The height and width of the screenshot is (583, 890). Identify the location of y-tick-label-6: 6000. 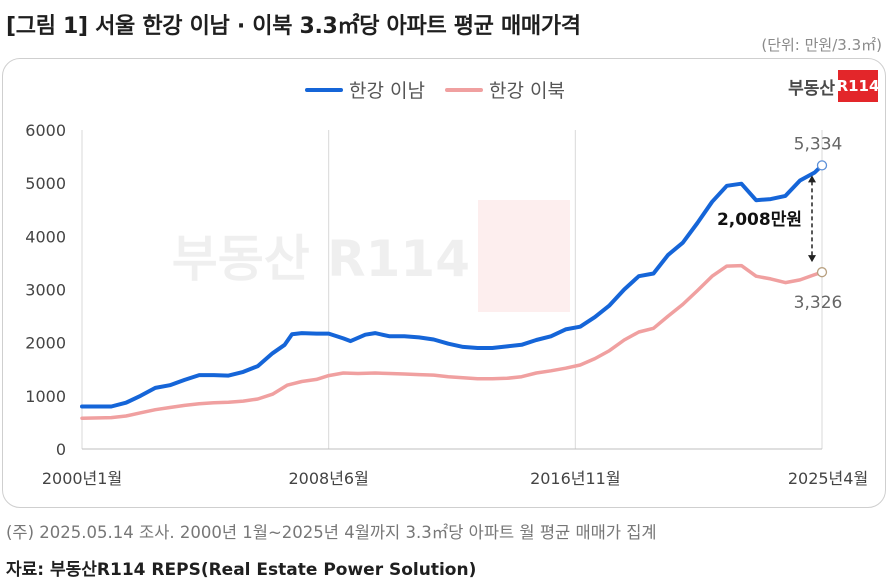
(45, 130).